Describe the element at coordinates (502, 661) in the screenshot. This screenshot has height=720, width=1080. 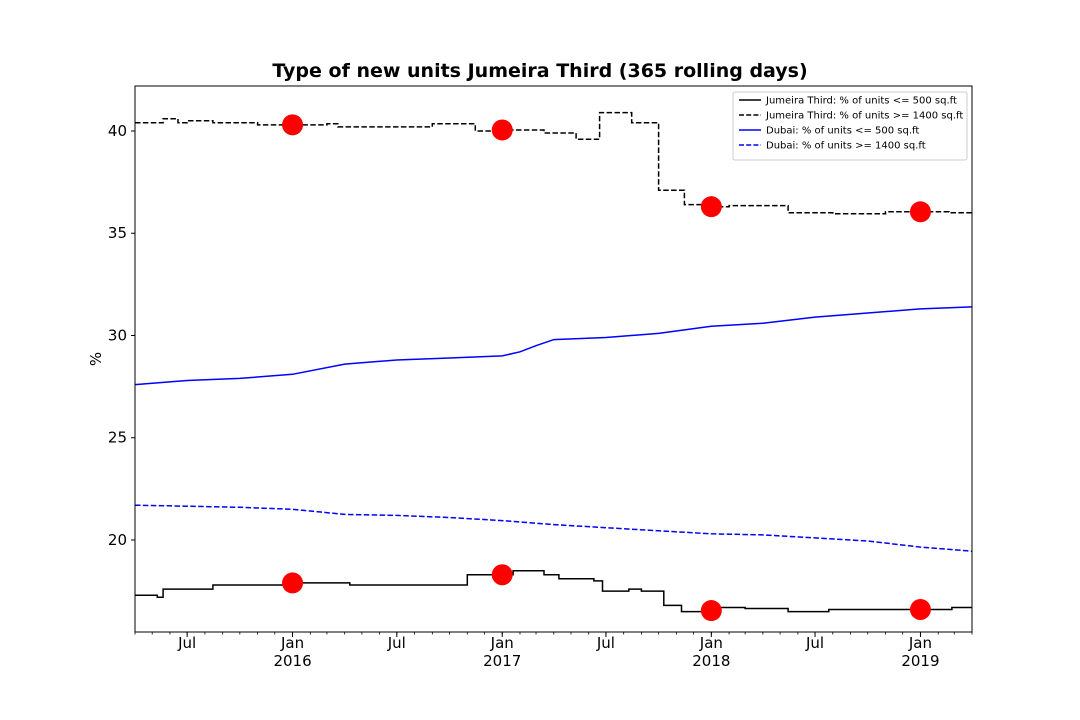
I see `x-tick-year-label: 2017` at that location.